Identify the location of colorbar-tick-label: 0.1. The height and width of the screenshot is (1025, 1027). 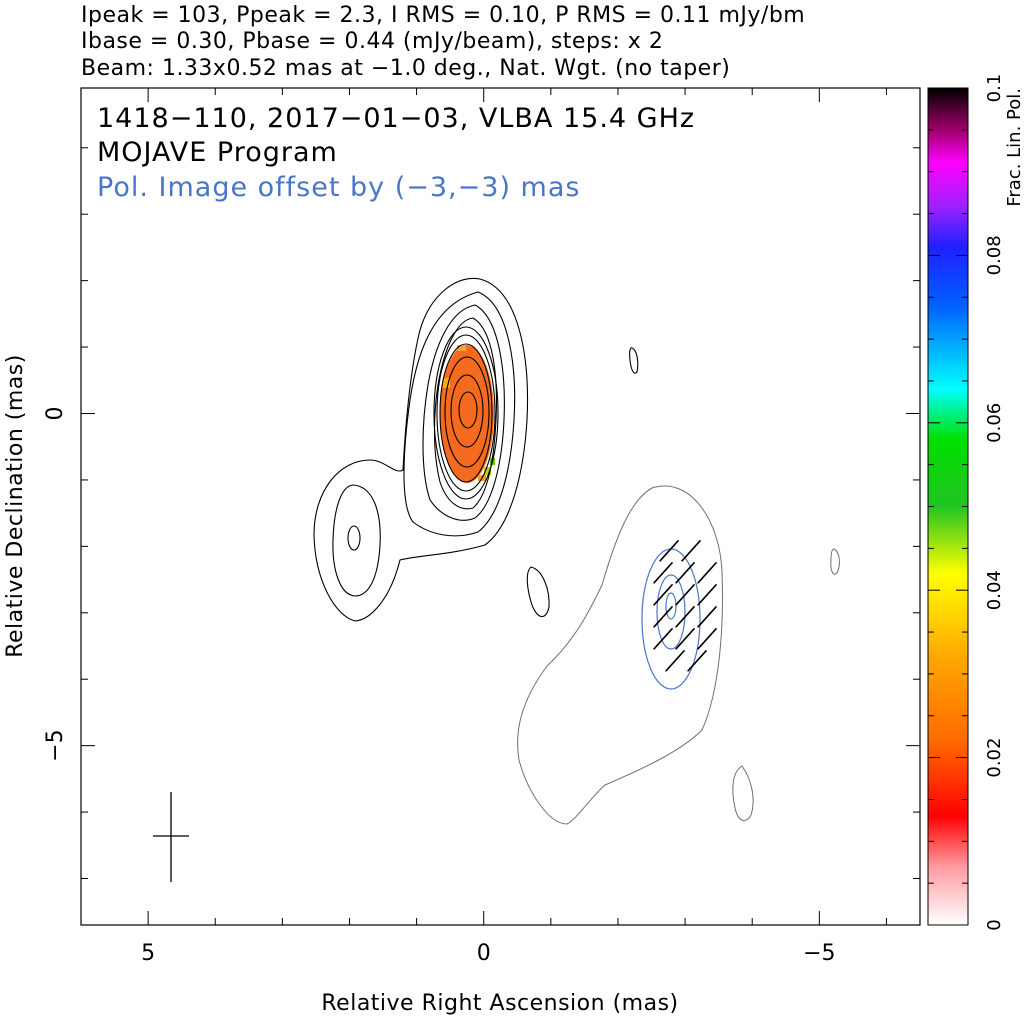
(994, 88).